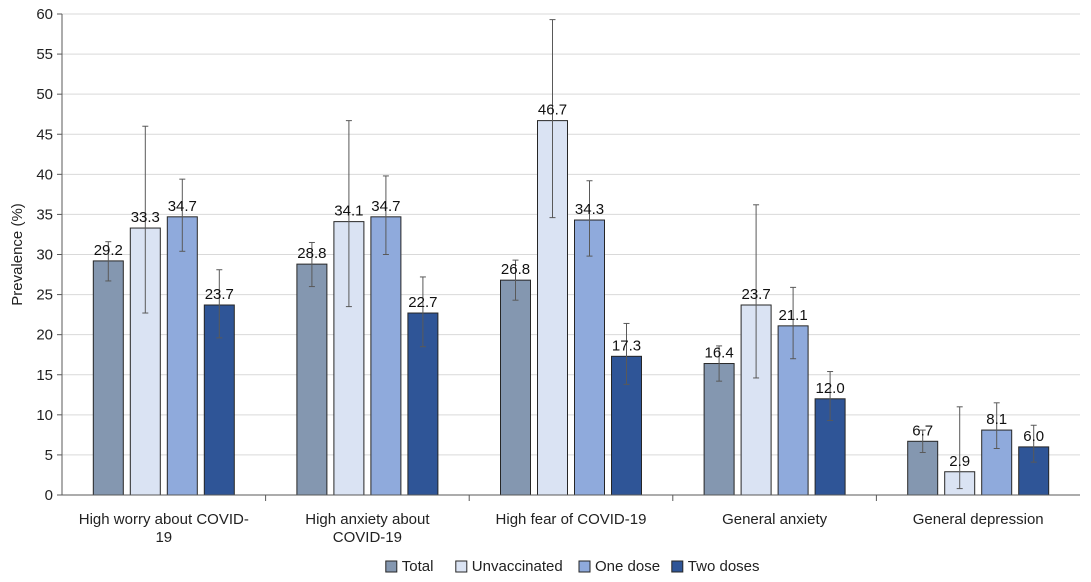  I want to click on y-axis-title: Prevalence (%), so click(17, 254).